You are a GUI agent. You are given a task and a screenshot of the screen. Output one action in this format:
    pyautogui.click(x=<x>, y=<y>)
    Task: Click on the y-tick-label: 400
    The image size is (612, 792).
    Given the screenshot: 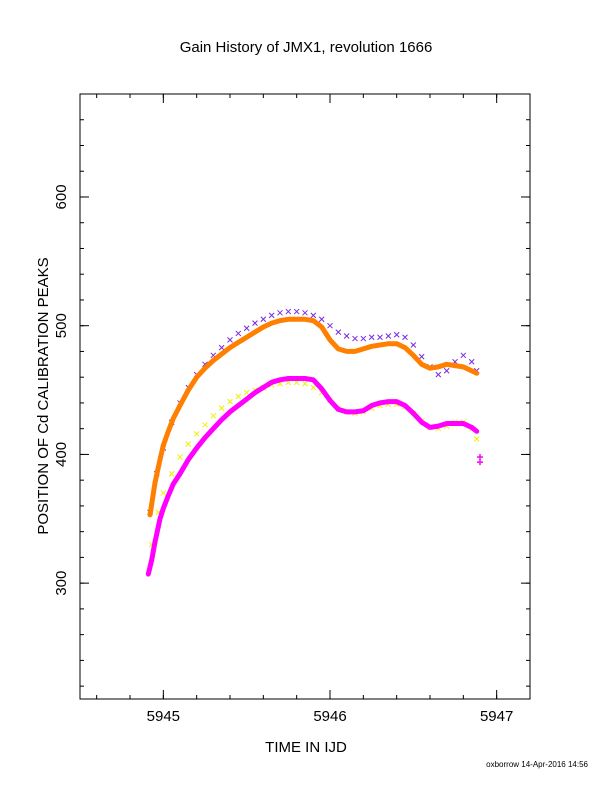 What is the action you would take?
    pyautogui.click(x=61, y=454)
    